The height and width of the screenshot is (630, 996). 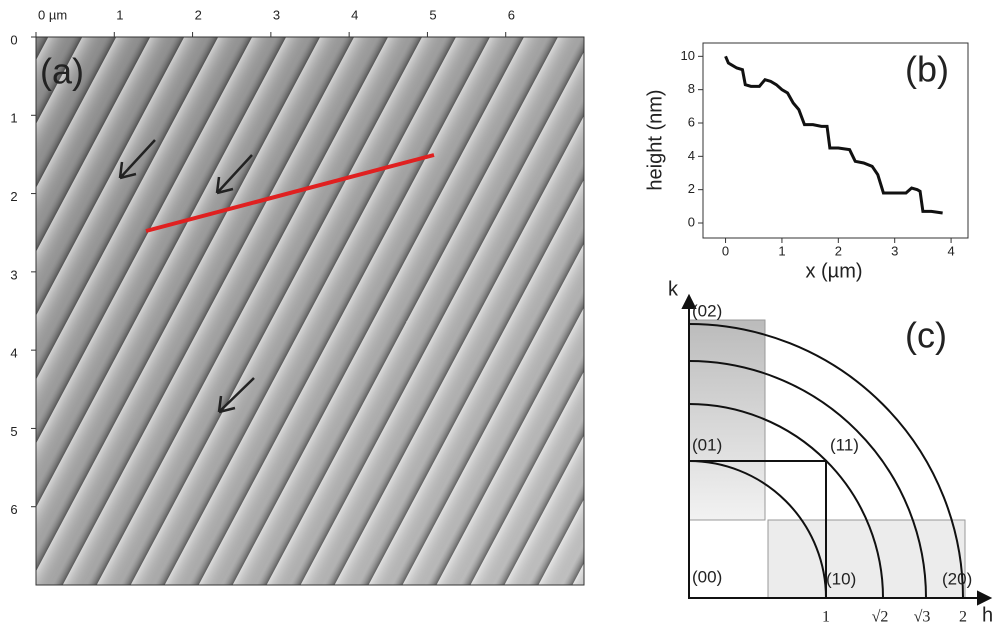 What do you see at coordinates (13, 431) in the screenshot?
I see `y-tick-label: 5` at bounding box center [13, 431].